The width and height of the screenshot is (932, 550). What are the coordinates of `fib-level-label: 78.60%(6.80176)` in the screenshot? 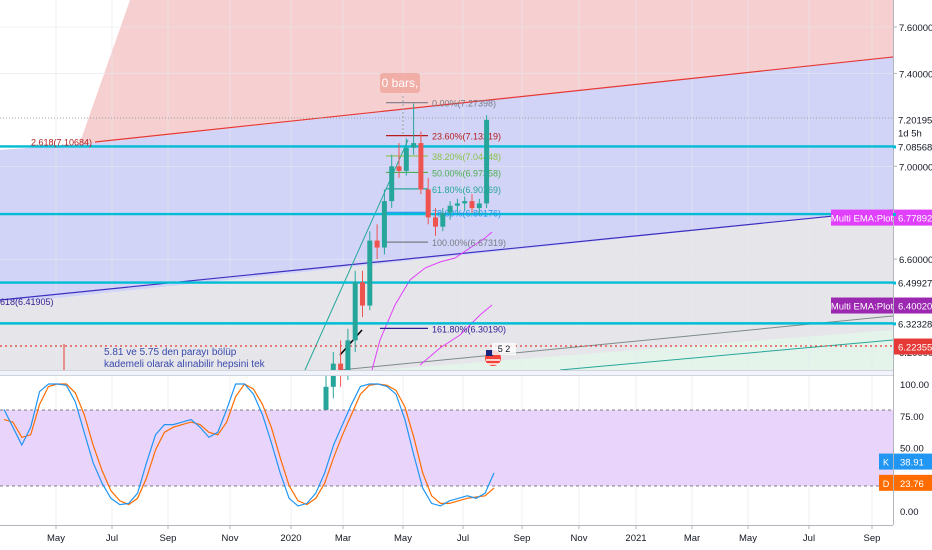 It's located at (466, 213).